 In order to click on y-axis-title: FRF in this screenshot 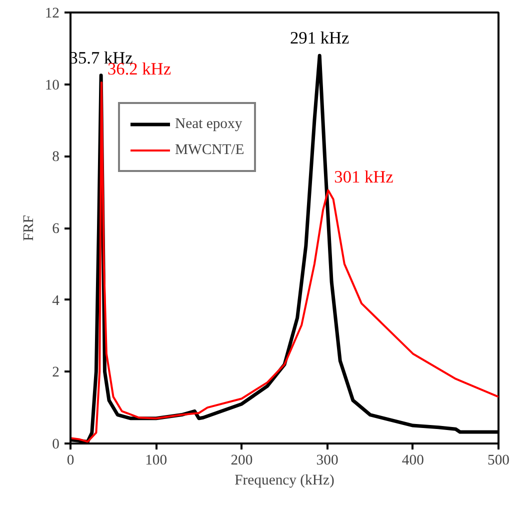, I will do `click(28, 228)`.